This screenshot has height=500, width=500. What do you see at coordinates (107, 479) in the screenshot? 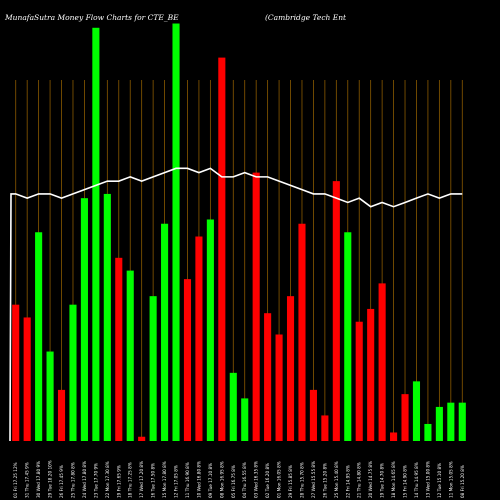
I see `x-tick-label: 22 Mon 17.30 8%` at bounding box center [107, 479].